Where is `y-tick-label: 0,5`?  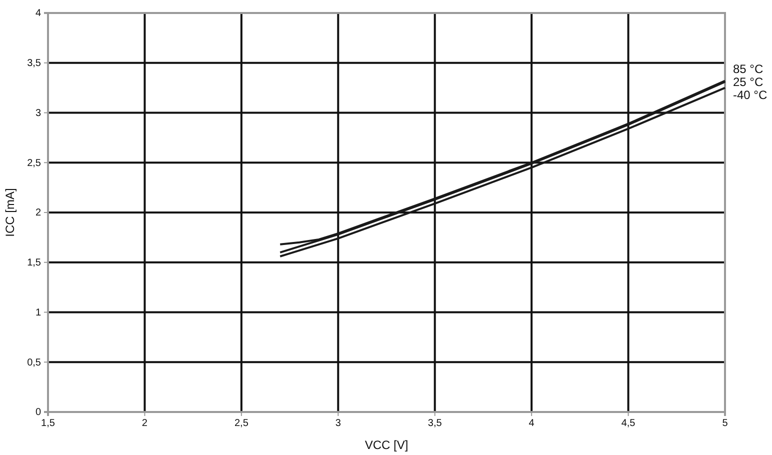 y-tick-label: 0,5 is located at coordinates (34, 362).